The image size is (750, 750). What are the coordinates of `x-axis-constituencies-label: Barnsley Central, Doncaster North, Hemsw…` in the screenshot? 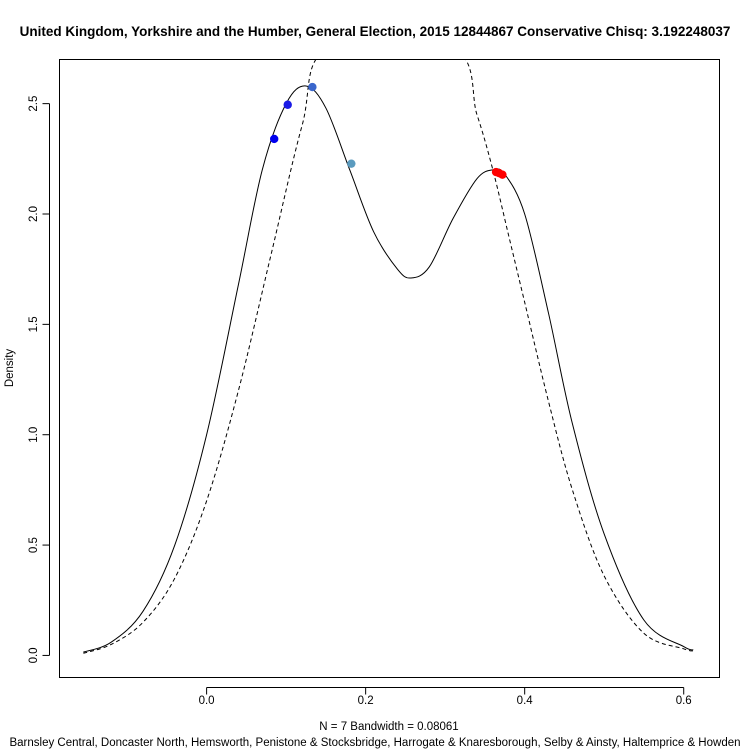 It's located at (374, 743).